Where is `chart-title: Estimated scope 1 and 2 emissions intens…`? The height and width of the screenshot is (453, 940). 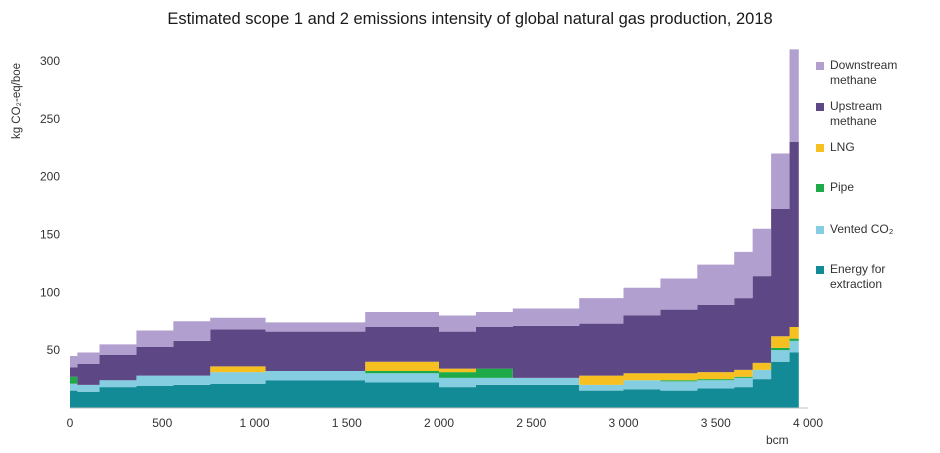 chart-title: Estimated scope 1 and 2 emissions intens… is located at coordinates (470, 19).